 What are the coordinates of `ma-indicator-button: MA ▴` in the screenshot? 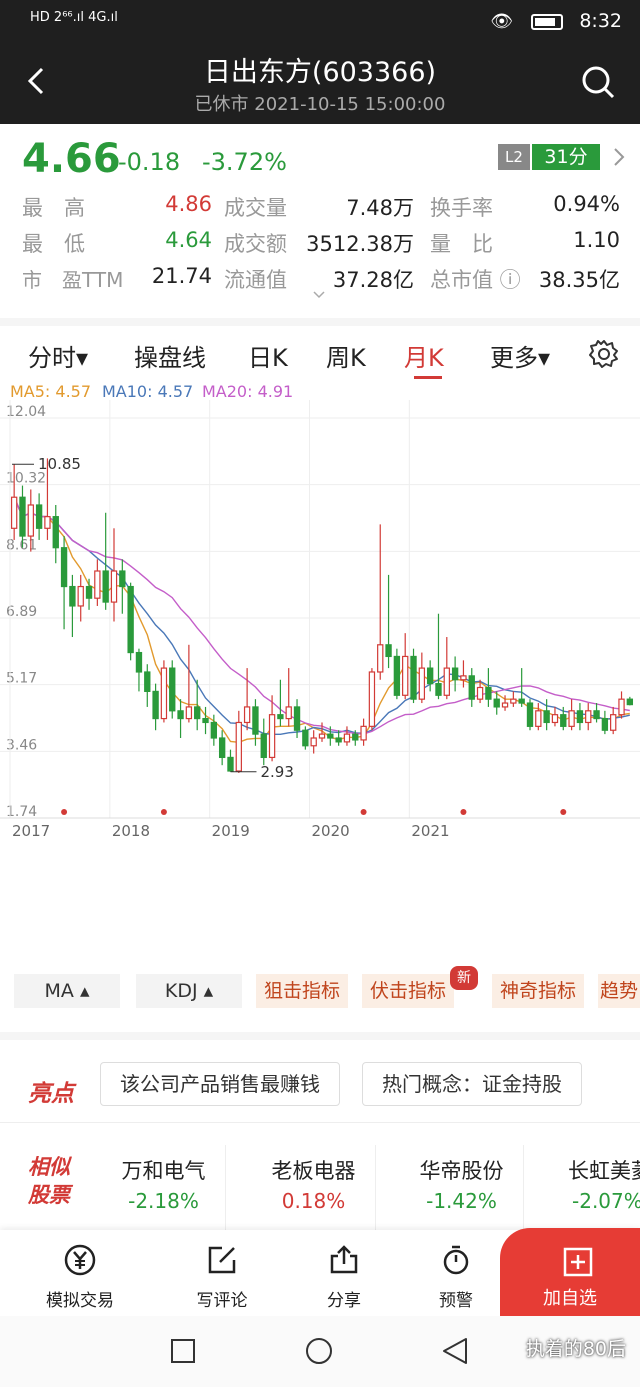 It's located at (67, 991).